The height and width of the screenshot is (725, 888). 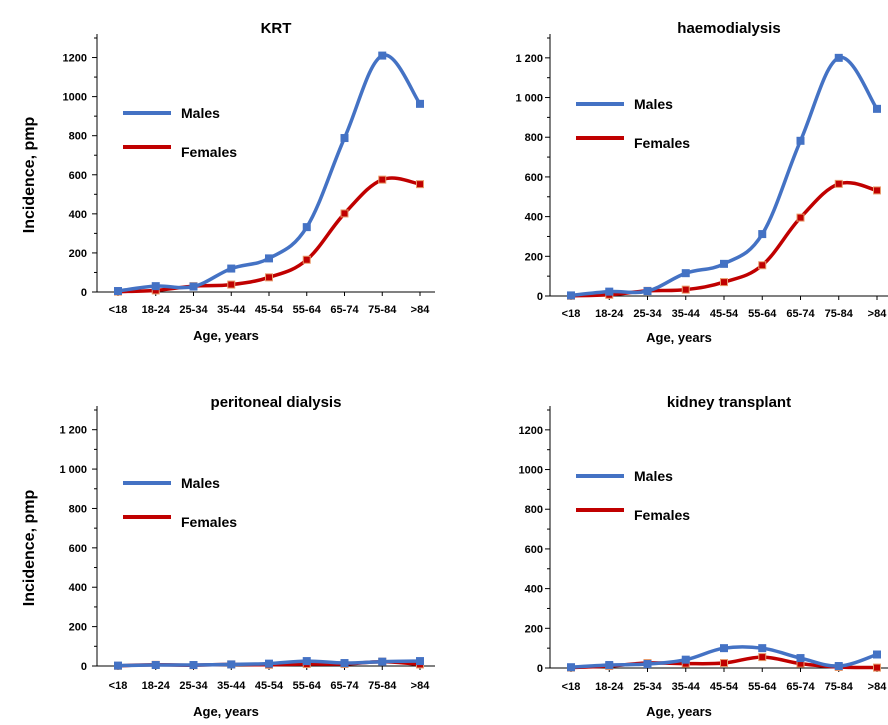 I want to click on y-tick-label: 1200, so click(x=531, y=431).